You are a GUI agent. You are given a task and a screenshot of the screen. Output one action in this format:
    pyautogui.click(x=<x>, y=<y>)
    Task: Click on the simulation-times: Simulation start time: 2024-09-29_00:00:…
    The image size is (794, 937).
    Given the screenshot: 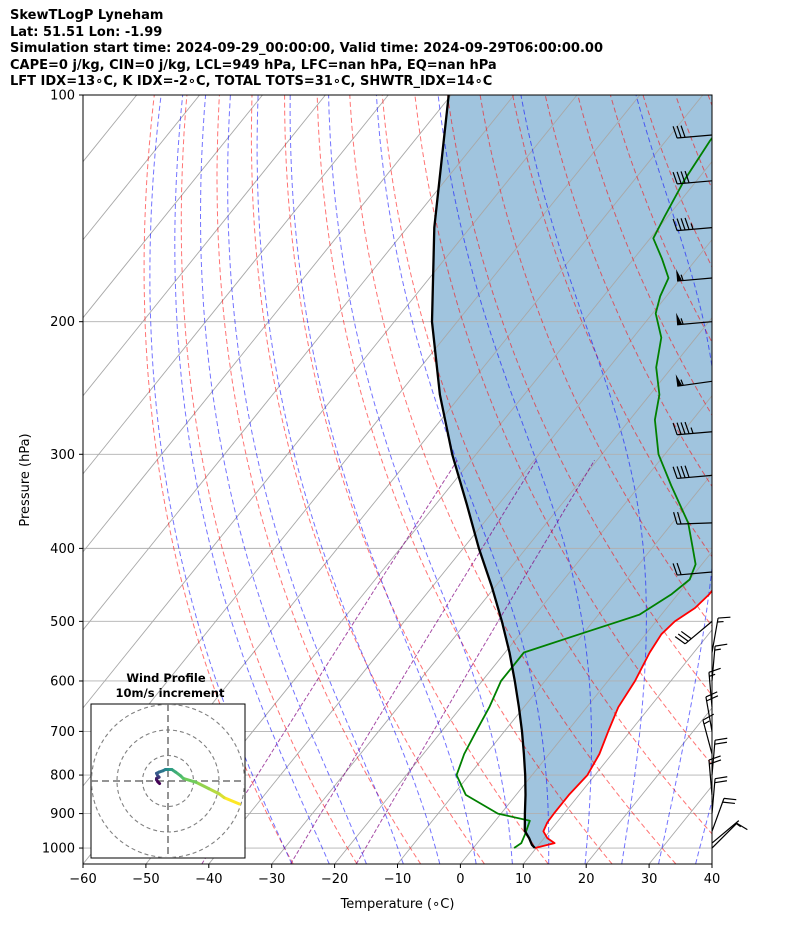 What is the action you would take?
    pyautogui.click(x=306, y=49)
    